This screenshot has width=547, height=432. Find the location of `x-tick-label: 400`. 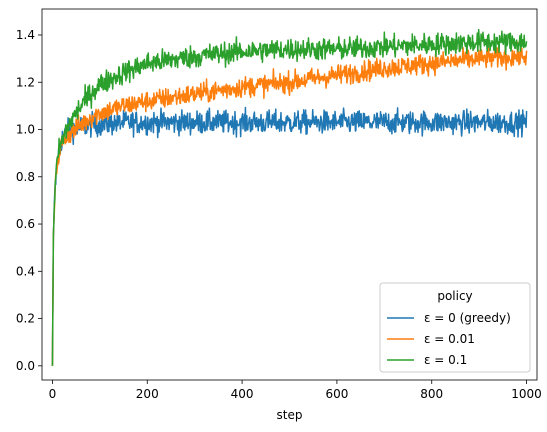

x-tick-label: 400 is located at coordinates (242, 394).